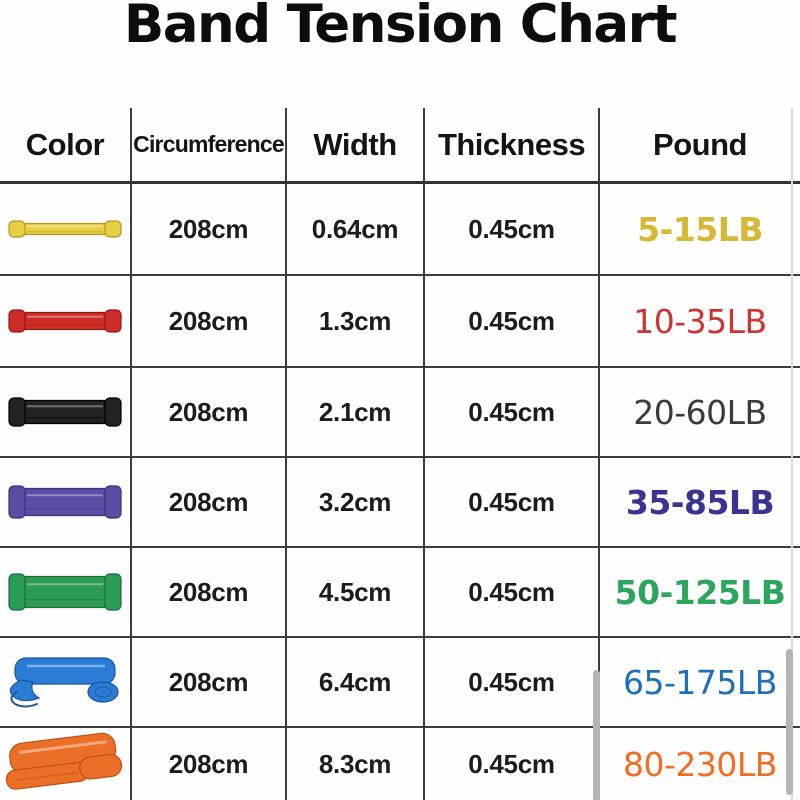 This screenshot has height=800, width=800. Describe the element at coordinates (700, 764) in the screenshot. I see `pound-value: 80-230LB` at that location.